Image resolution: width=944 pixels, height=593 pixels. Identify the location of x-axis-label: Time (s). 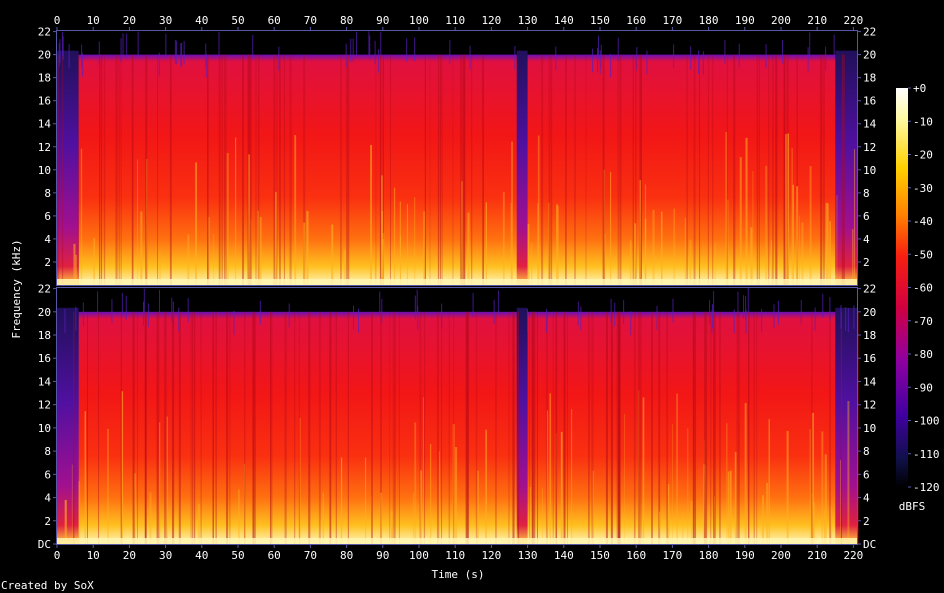
(458, 574).